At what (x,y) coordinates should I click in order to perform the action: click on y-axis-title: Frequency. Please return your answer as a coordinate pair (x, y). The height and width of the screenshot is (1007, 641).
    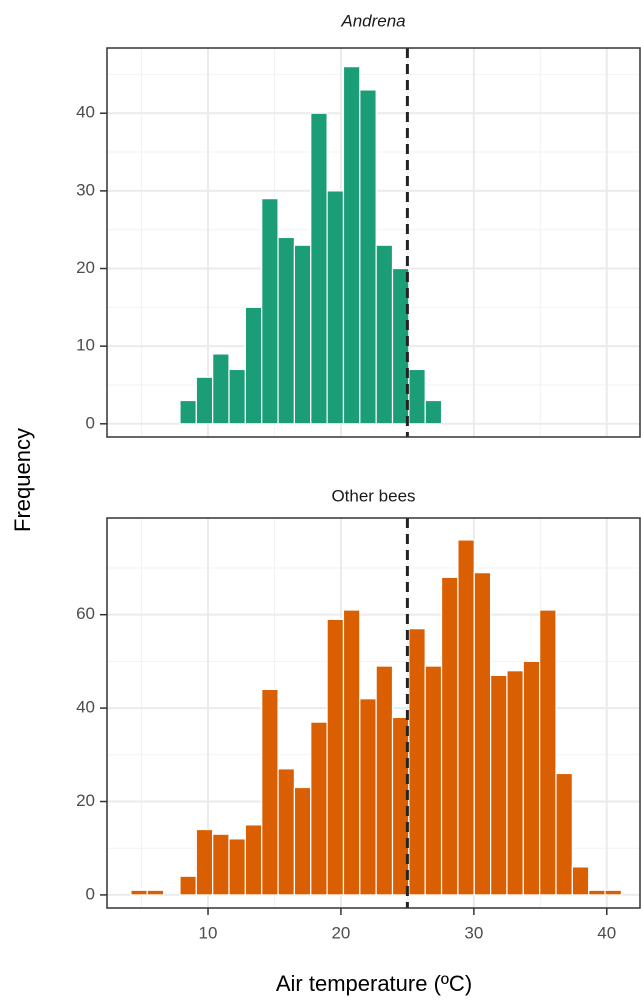
    Looking at the image, I should click on (22, 480).